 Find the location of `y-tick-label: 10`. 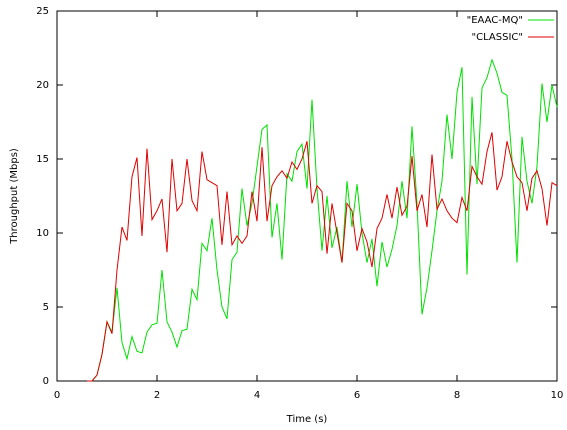

y-tick-label: 10 is located at coordinates (42, 233).